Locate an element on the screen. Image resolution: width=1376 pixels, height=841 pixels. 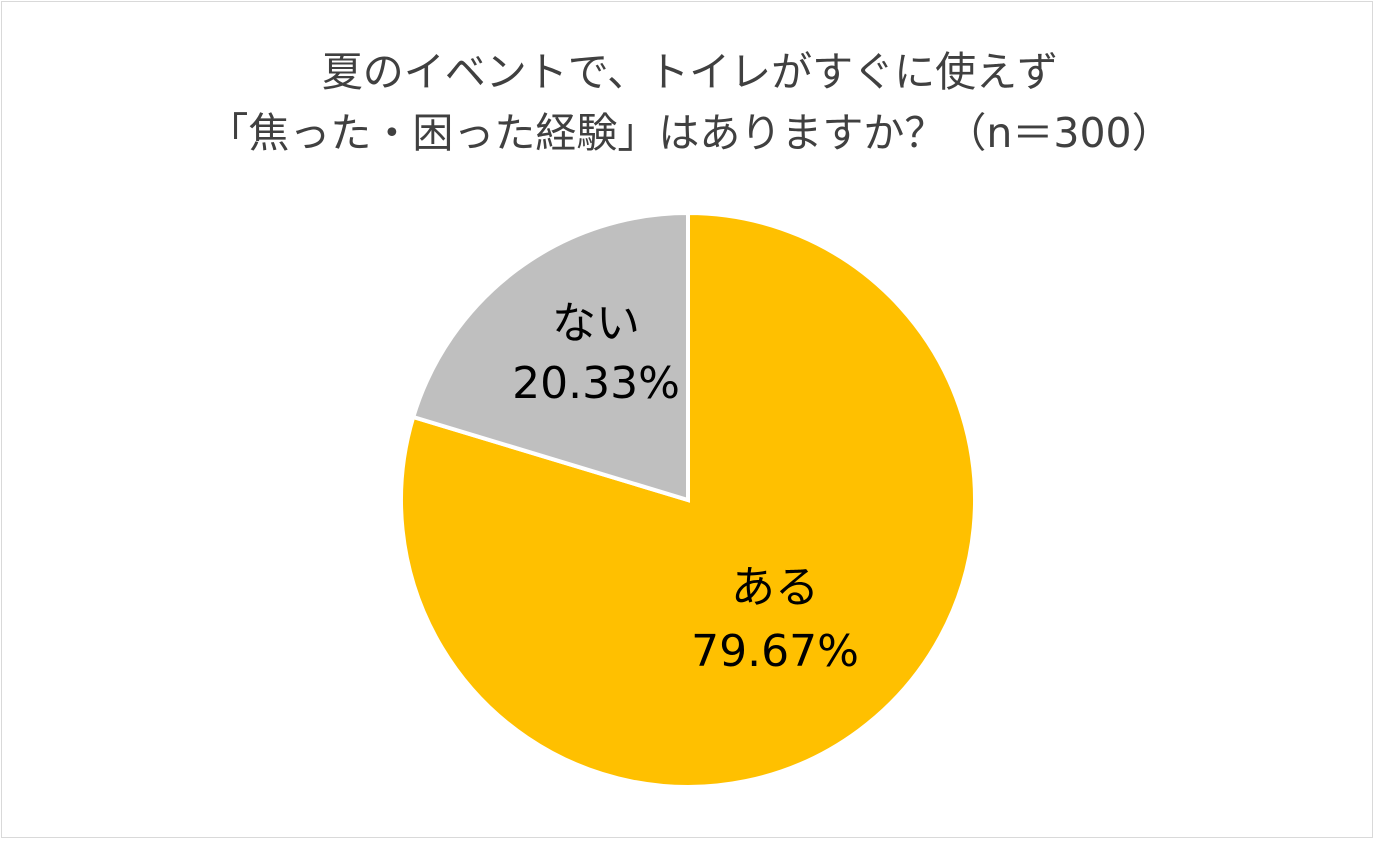
pie-labels: ある 79.67% ない 20.33% is located at coordinates (685, 487).